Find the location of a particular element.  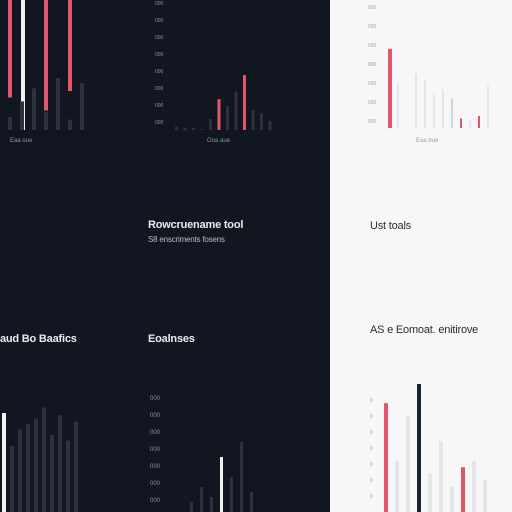

chart-bottom-left is located at coordinates (50, 453).